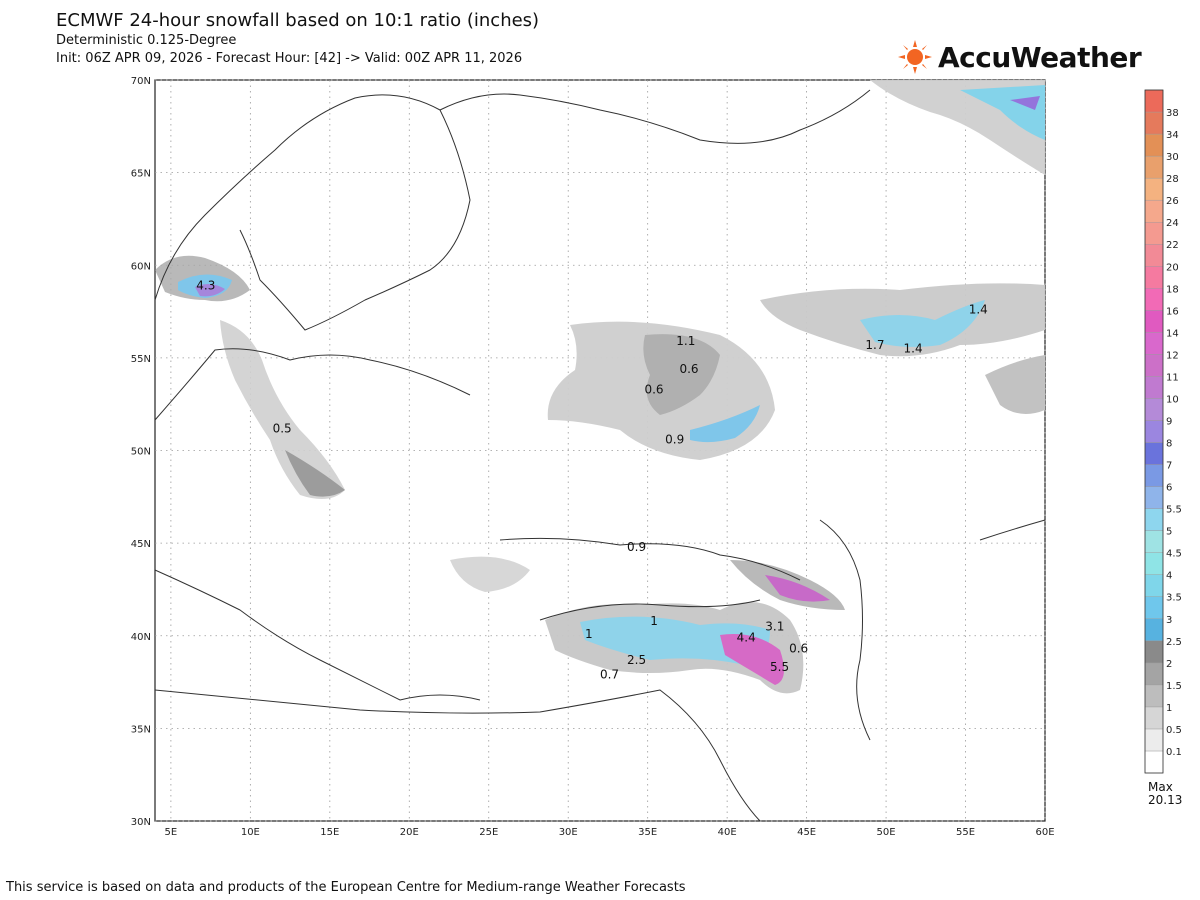 This screenshot has height=900, width=1200. What do you see at coordinates (329, 832) in the screenshot?
I see `lon-label: 15E` at bounding box center [329, 832].